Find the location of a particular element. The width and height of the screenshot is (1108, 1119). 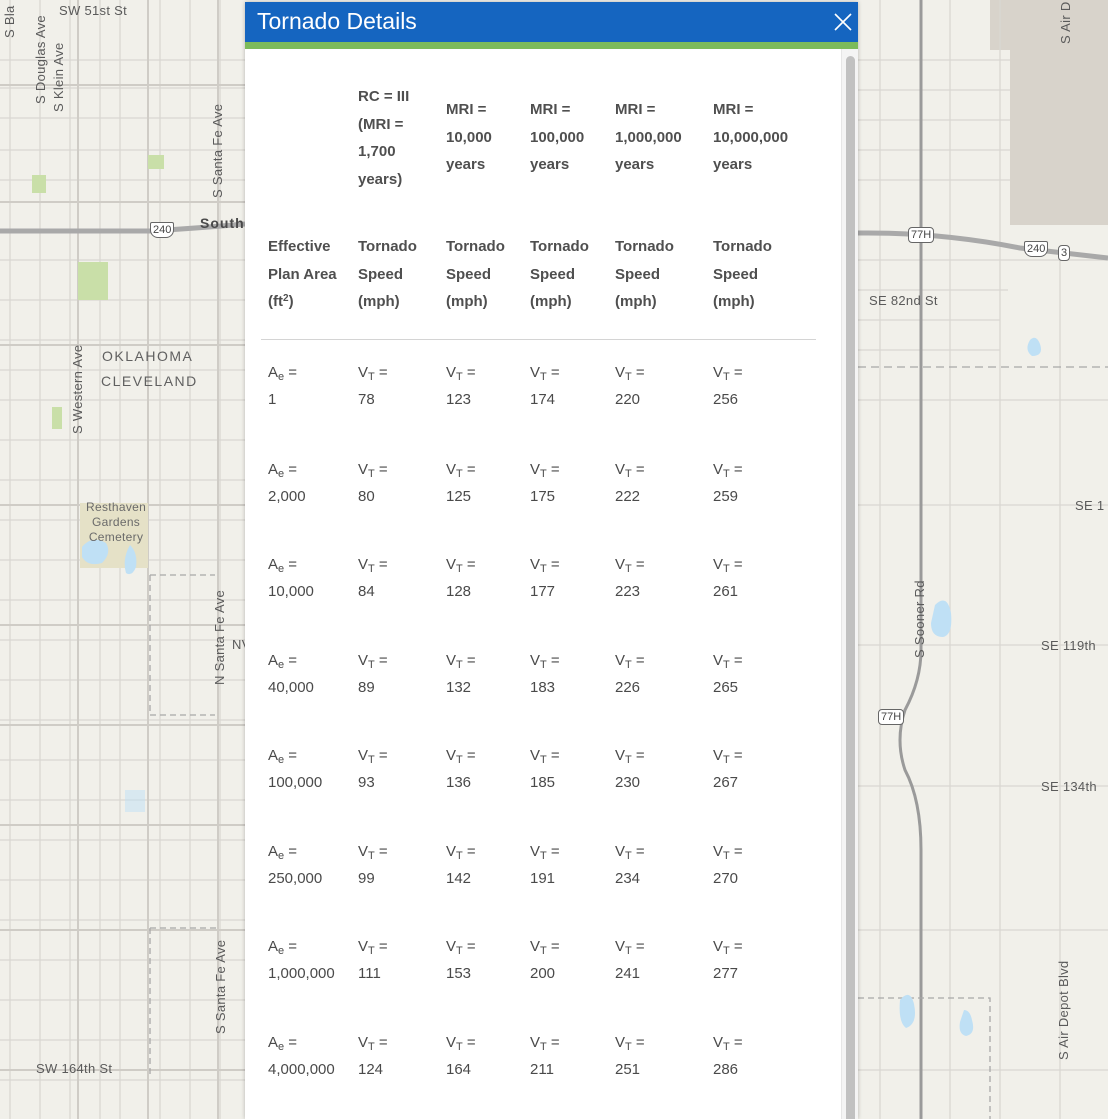

area-value: 2,000 is located at coordinates (287, 496).